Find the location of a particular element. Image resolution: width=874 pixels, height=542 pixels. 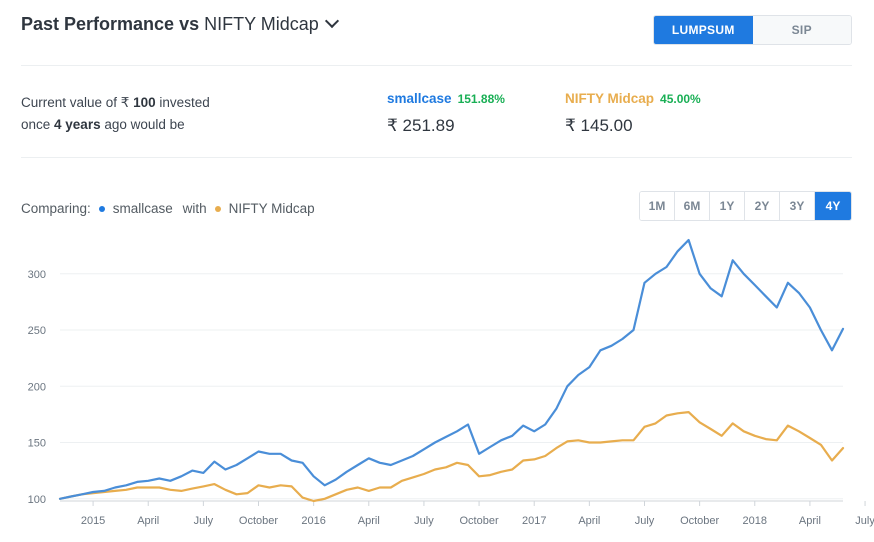

smallcase-return: smallcase 151.88% ₹ 251.89 is located at coordinates (446, 113).